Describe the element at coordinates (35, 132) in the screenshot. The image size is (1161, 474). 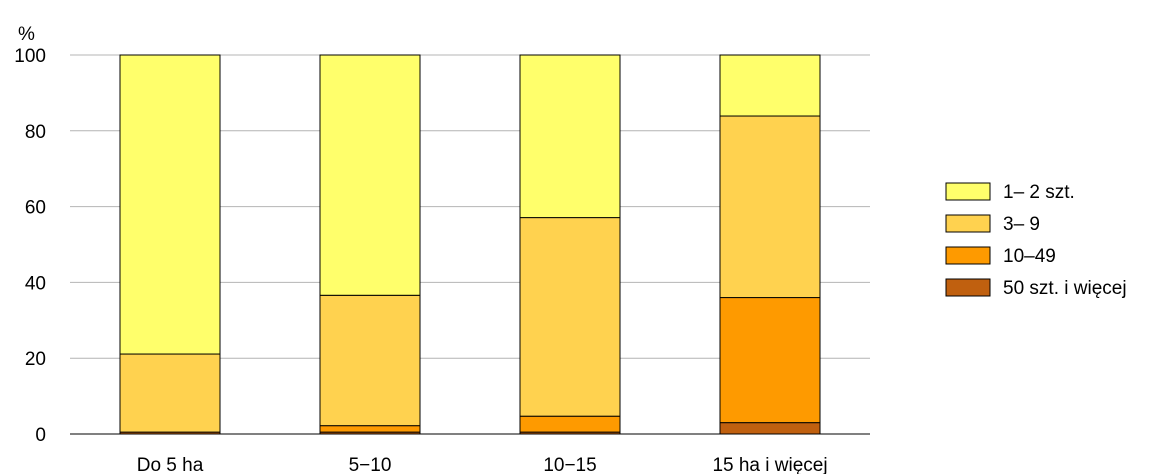
I see `y-tick-label: 80` at that location.